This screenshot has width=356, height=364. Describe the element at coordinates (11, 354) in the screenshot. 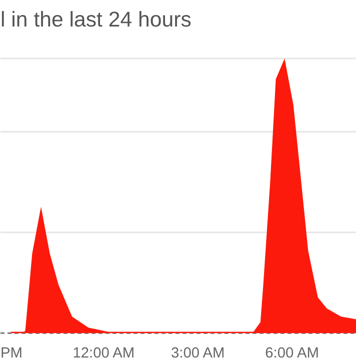

I see `x-tick-label: PM` at that location.